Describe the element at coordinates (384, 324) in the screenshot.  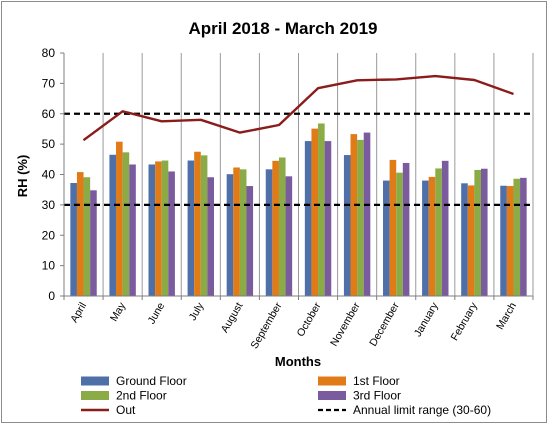
I see `x-tick-label: December` at that location.